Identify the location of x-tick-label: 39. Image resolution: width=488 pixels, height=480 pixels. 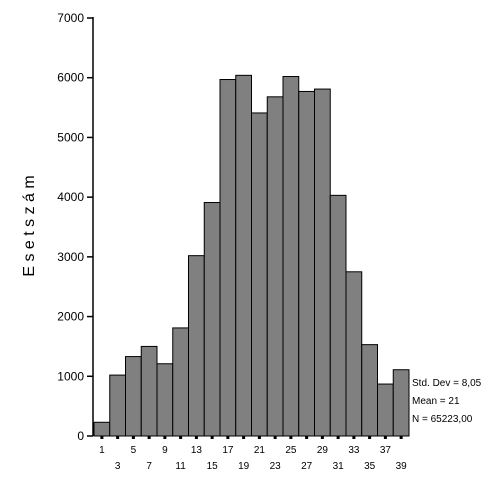
(402, 466).